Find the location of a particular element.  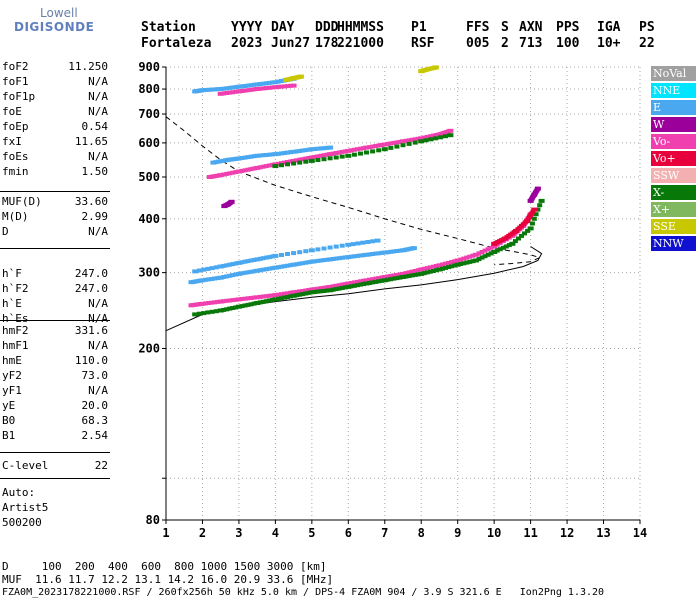

param-name: foEs is located at coordinates (15, 156).